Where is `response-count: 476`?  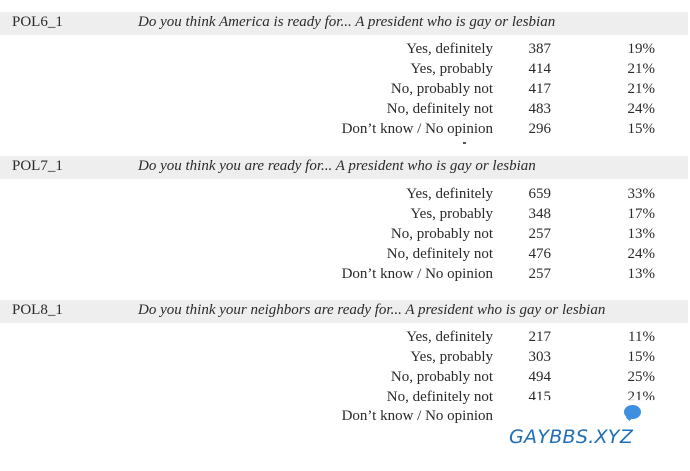 response-count: 476 is located at coordinates (540, 254).